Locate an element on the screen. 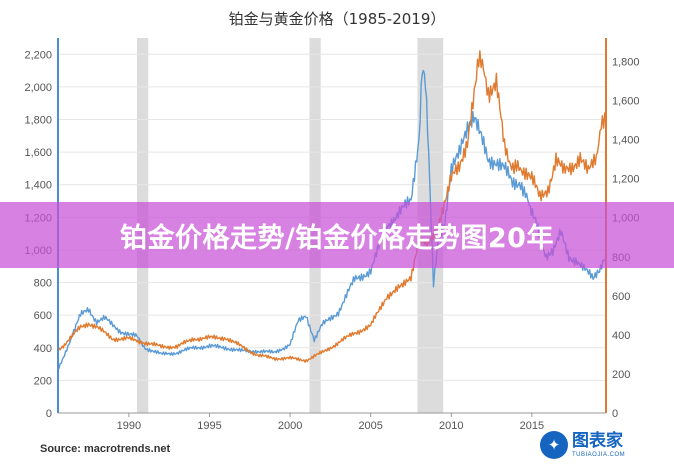 Image resolution: width=674 pixels, height=474 pixels. x-tick-label-4: 2010 is located at coordinates (451, 426).